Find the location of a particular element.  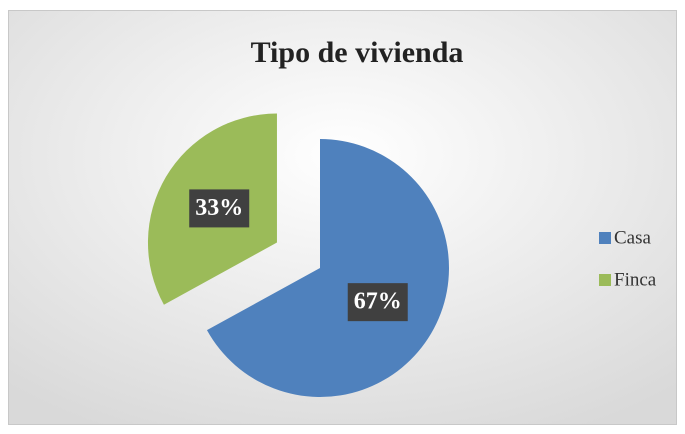

value-label: 33% is located at coordinates (219, 208).